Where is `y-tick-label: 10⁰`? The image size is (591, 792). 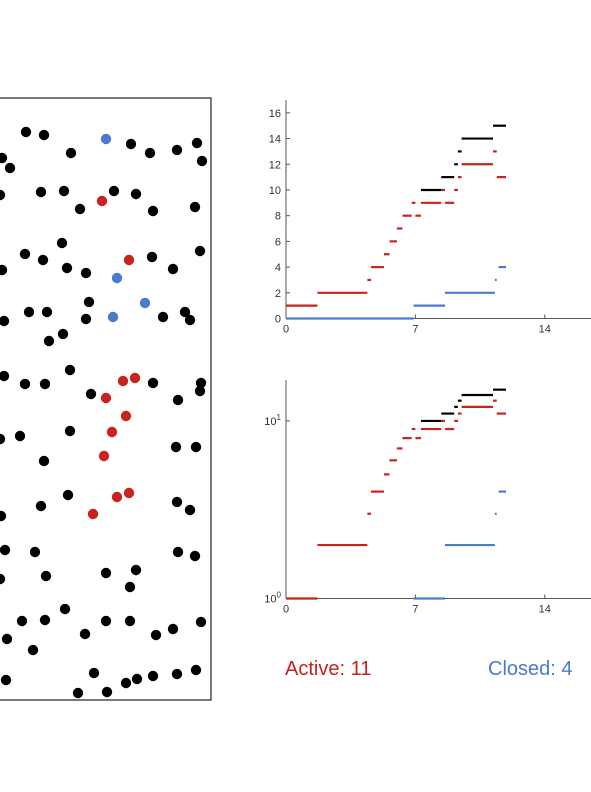
y-tick-label: 10⁰ is located at coordinates (272, 598).